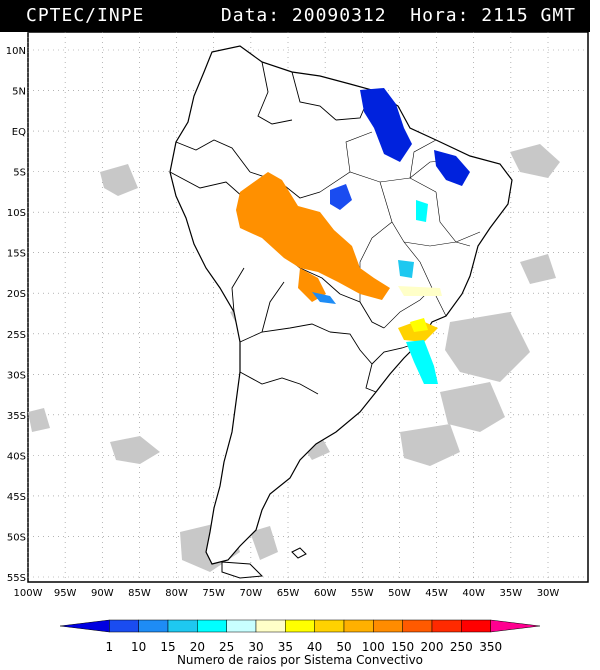 The height and width of the screenshot is (670, 600). Describe the element at coordinates (299, 553) in the screenshot. I see `falkland-islands` at that location.